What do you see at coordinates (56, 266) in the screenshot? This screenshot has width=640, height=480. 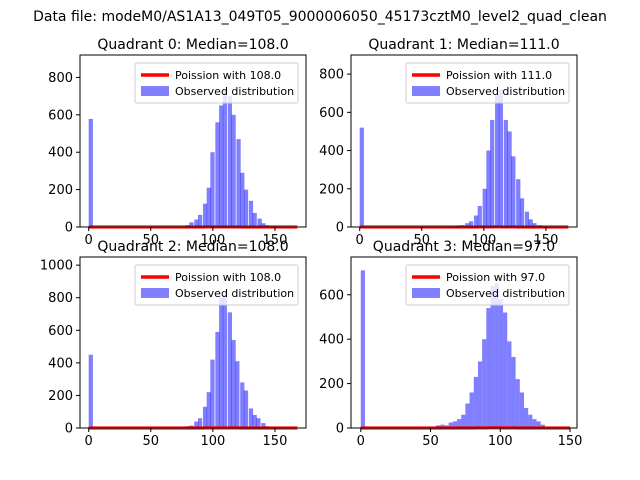 I see `y-tick-label: 1000` at bounding box center [56, 266].